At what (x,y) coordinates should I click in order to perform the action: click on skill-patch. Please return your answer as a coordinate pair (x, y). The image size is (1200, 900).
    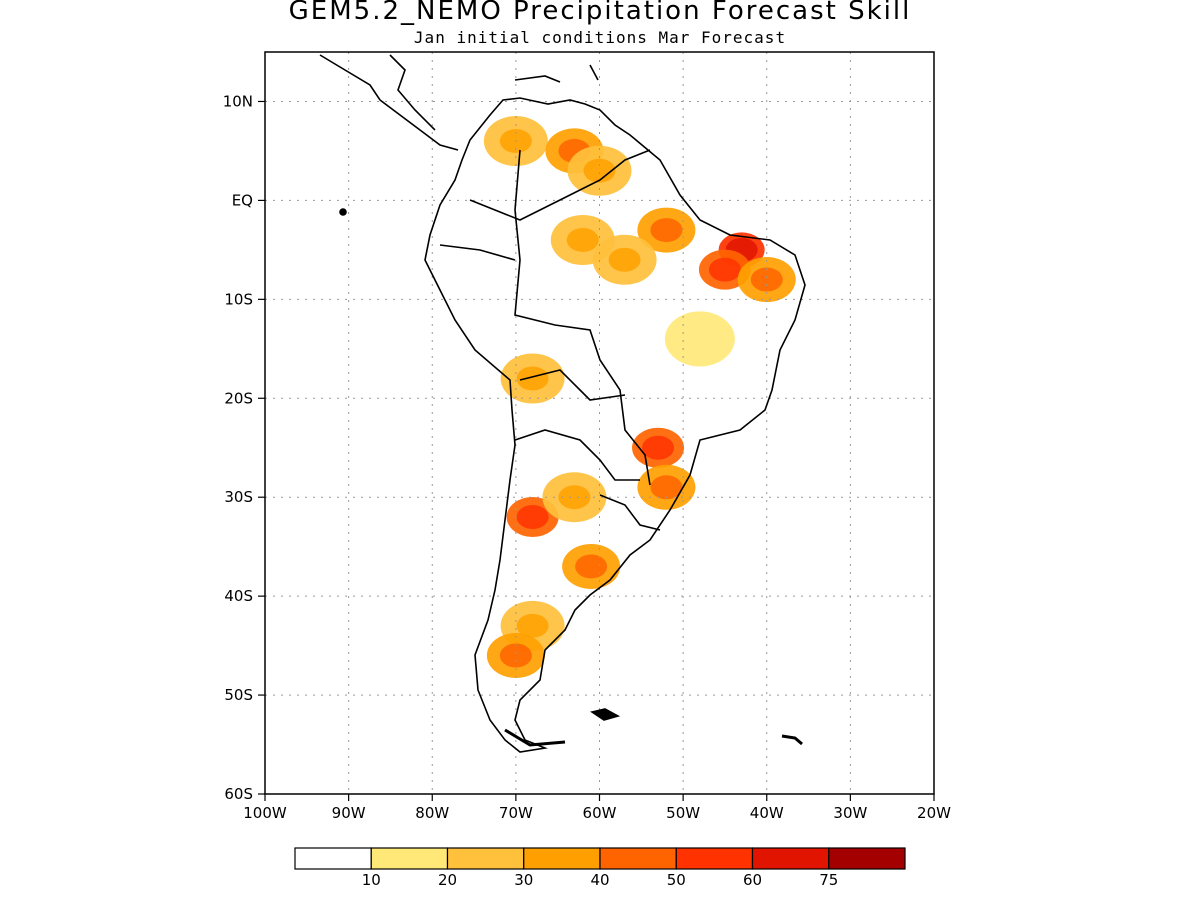
    Looking at the image, I should click on (699, 339).